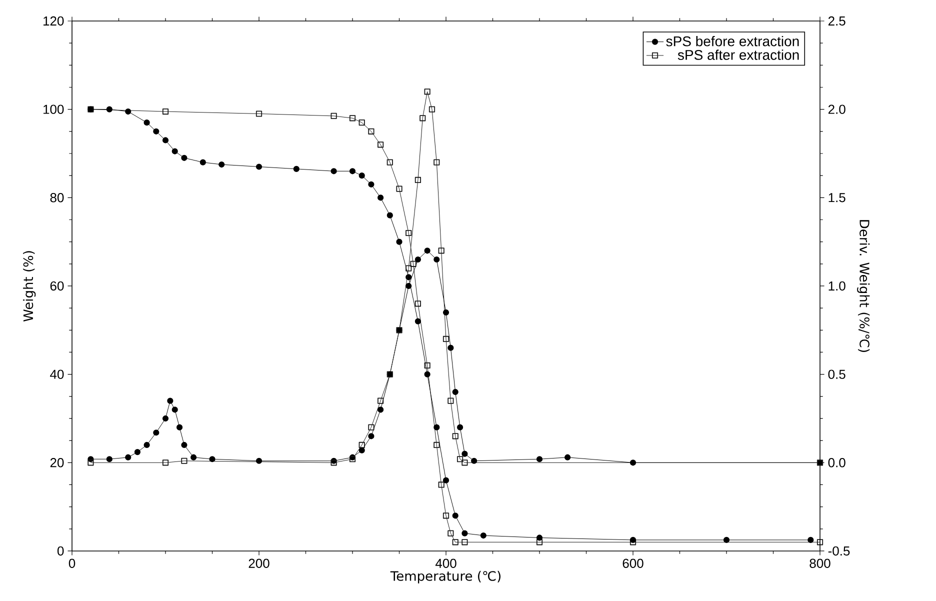 The width and height of the screenshot is (936, 601). What do you see at coordinates (57, 197) in the screenshot?
I see `y-tick-label: 80` at bounding box center [57, 197].